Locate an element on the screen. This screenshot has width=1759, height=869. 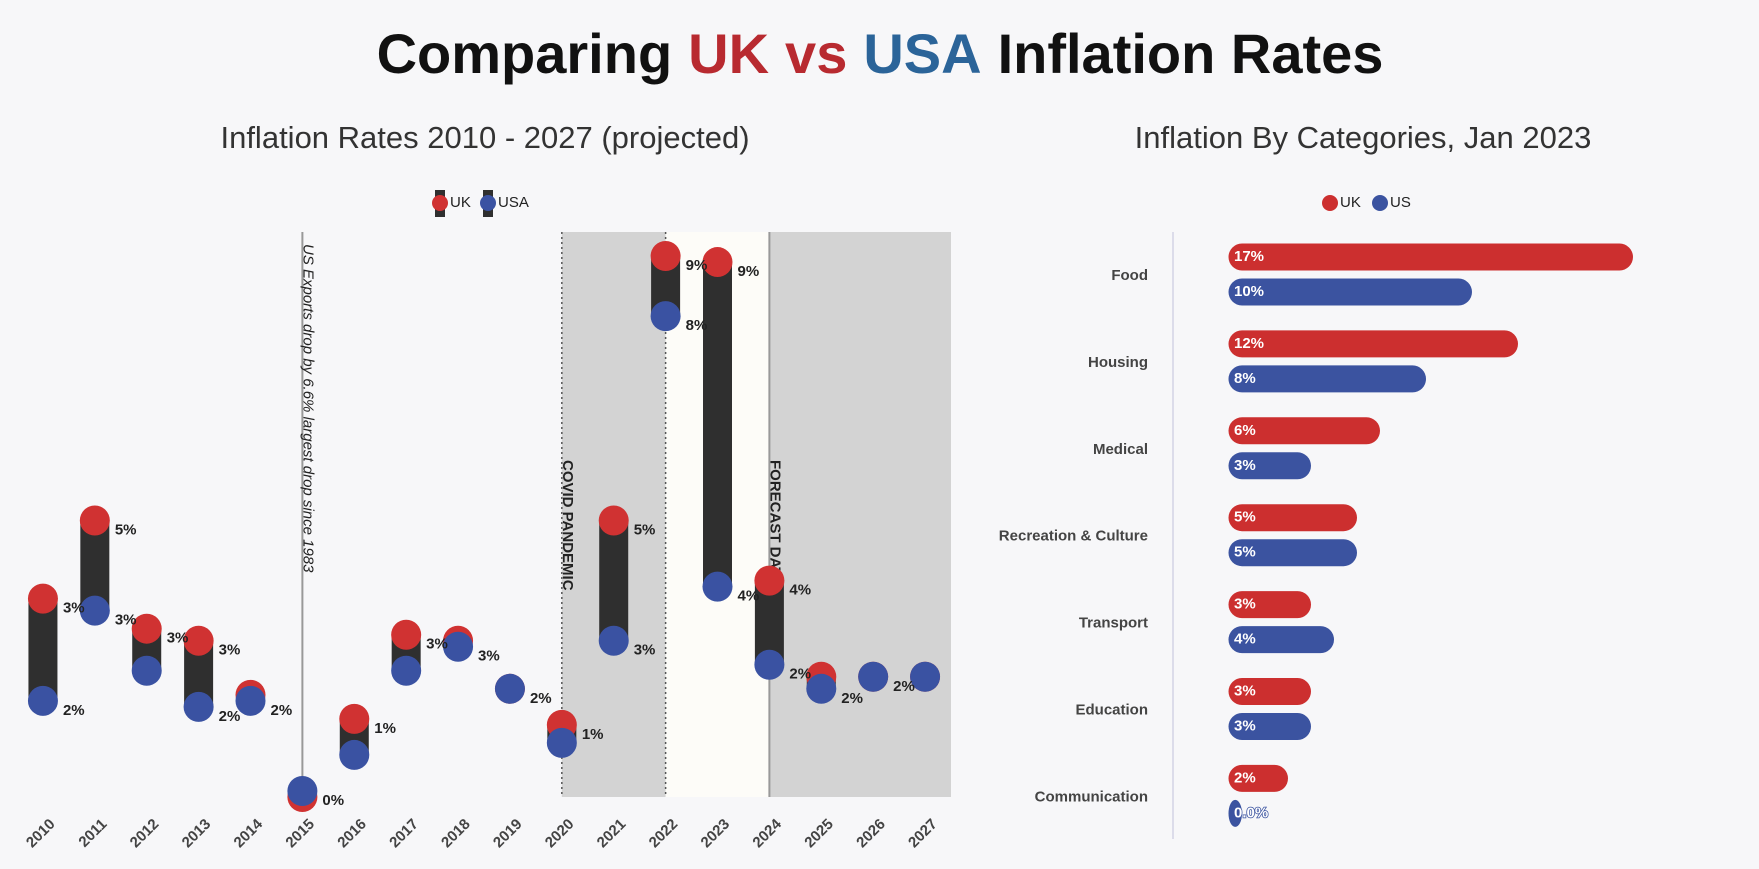
category-label: Transport is located at coordinates (1113, 623).